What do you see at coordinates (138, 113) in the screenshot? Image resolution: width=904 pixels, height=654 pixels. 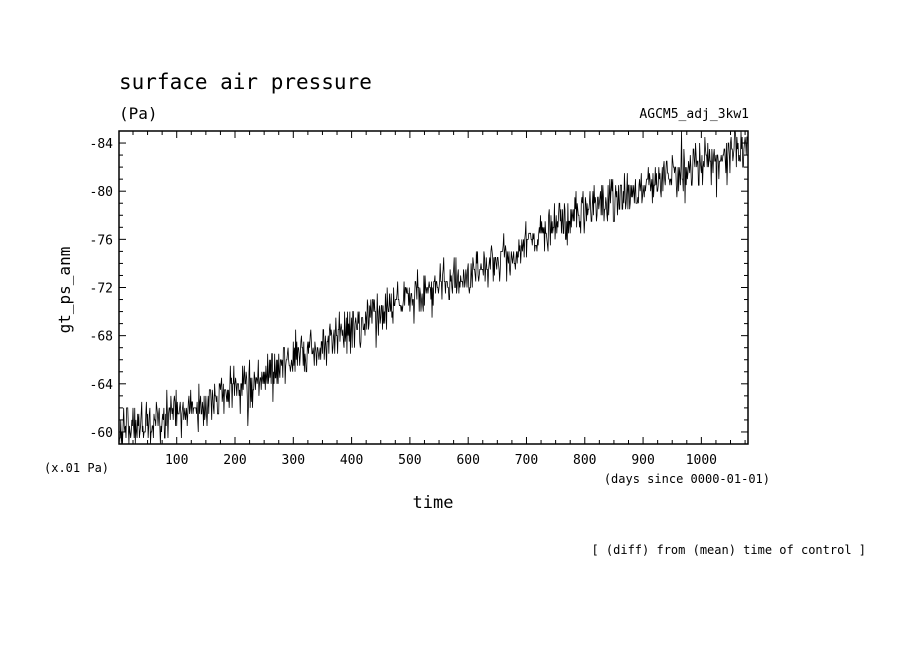 I see `chart-units: (Pa)` at bounding box center [138, 113].